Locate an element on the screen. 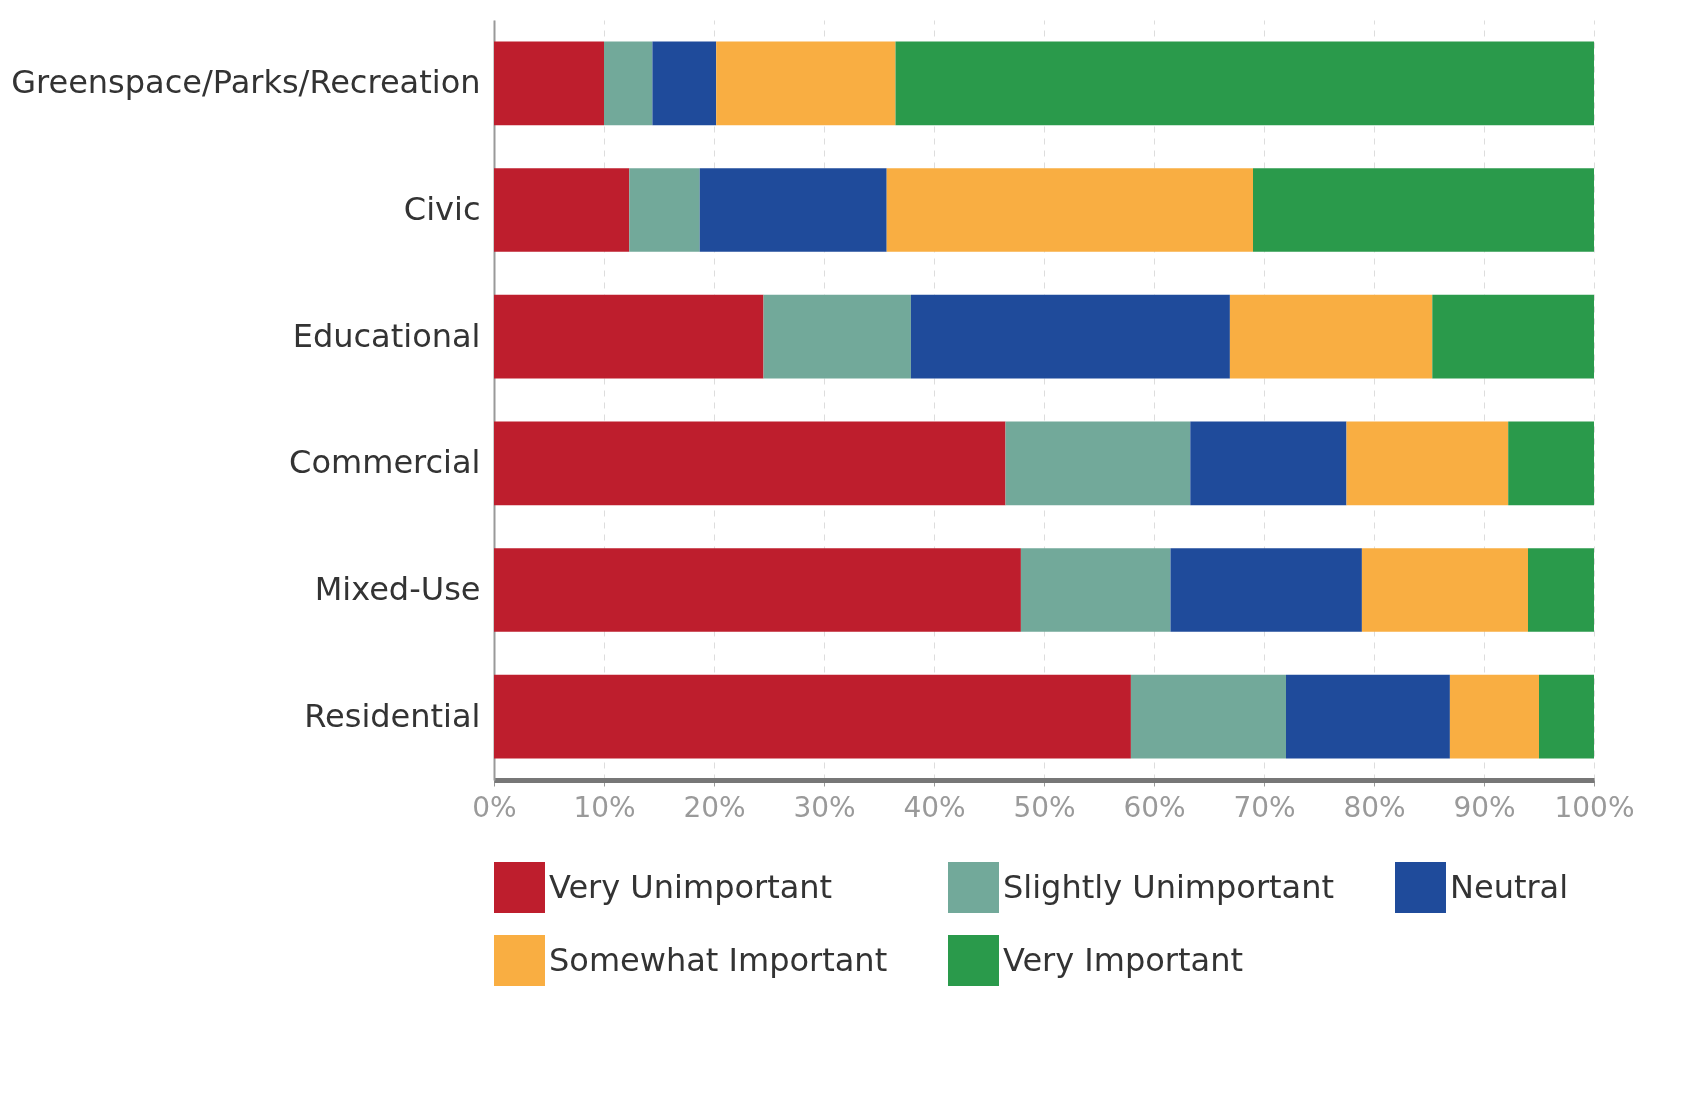 The width and height of the screenshot is (1702, 1120). x-tick-label: 10% is located at coordinates (604, 807).